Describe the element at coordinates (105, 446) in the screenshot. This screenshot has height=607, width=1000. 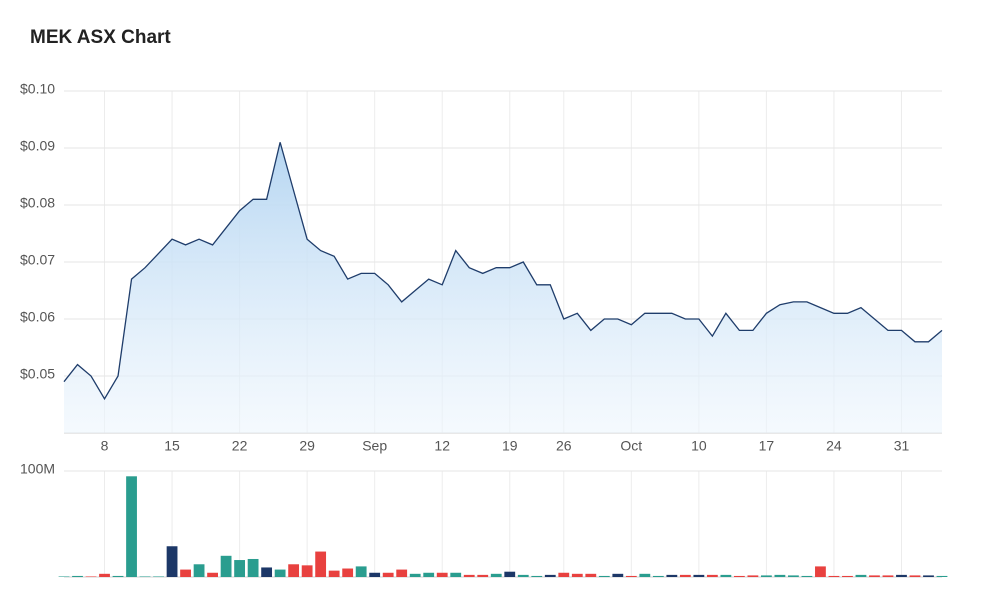
I see `x-tick-label: 8` at that location.